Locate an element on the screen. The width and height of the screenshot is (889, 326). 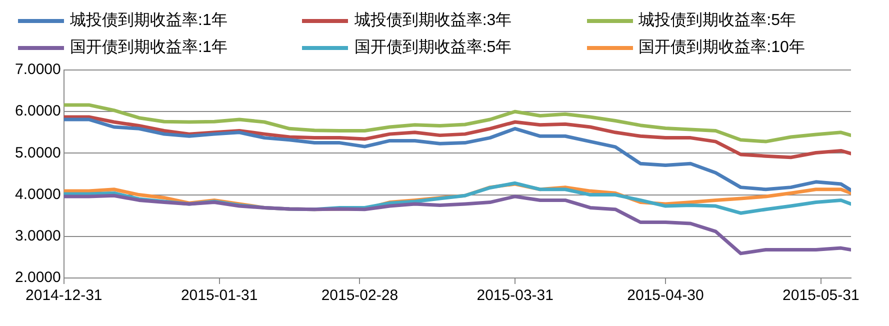
x-tick-label: 2015-01-31 is located at coordinates (219, 295).